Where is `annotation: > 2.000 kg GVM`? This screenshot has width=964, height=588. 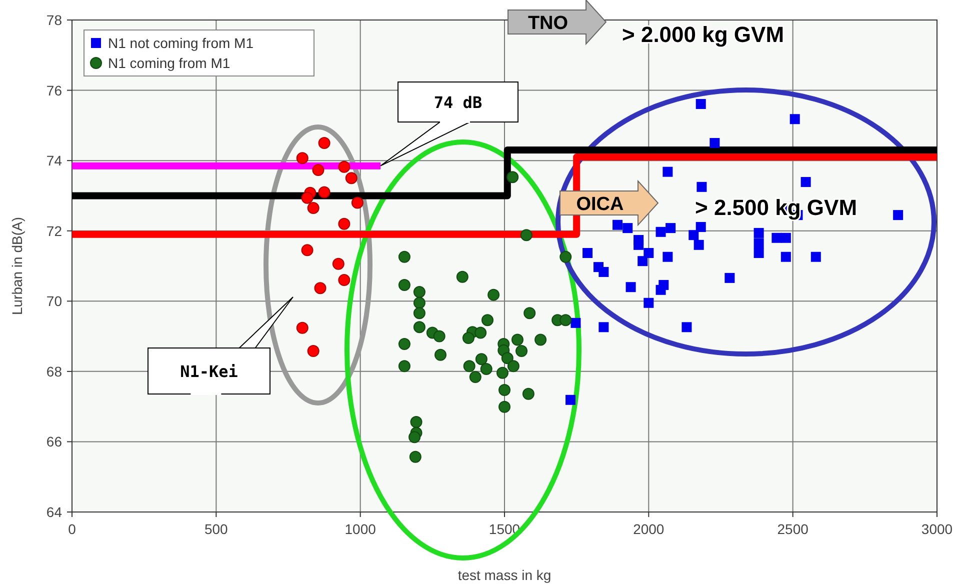 annotation: > 2.000 kg GVM is located at coordinates (703, 34).